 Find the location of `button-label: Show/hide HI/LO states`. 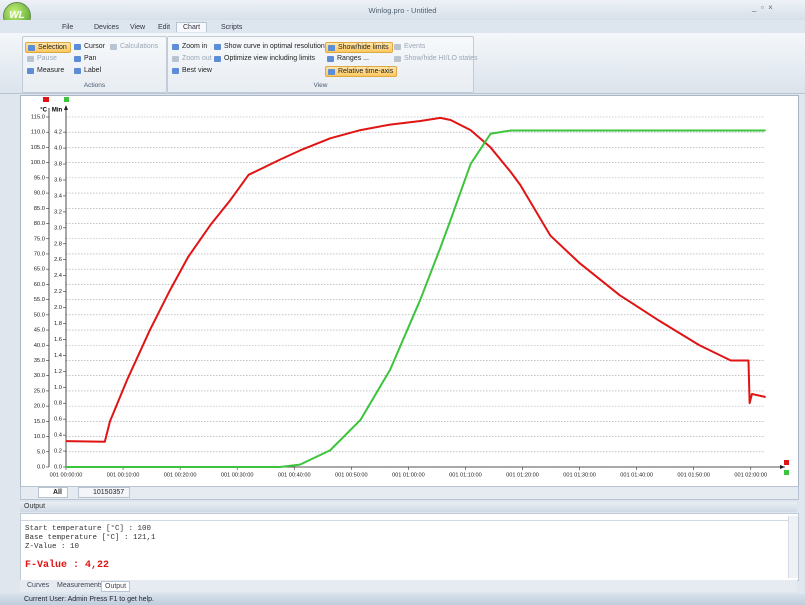

button-label: Show/hide HI/LO states is located at coordinates (441, 58).